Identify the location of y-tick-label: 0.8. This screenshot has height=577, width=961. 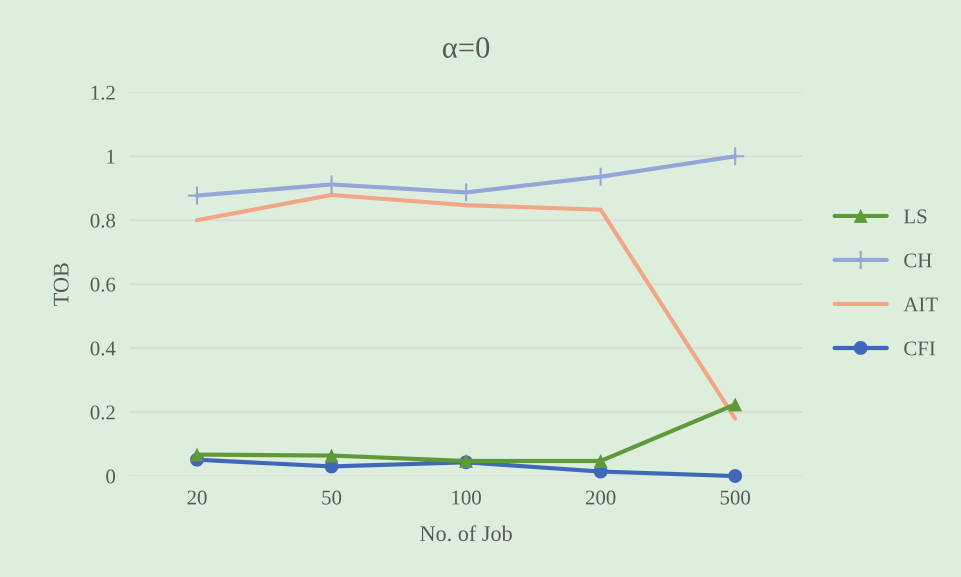
(103, 221).